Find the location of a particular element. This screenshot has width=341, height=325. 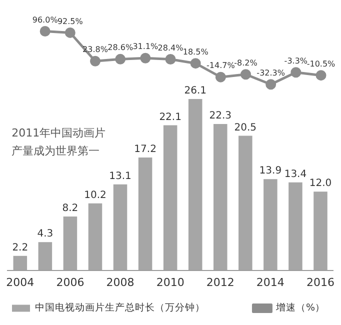

legend-label: 中国电视动画片生产总时长（万分钟） is located at coordinates (119, 308).